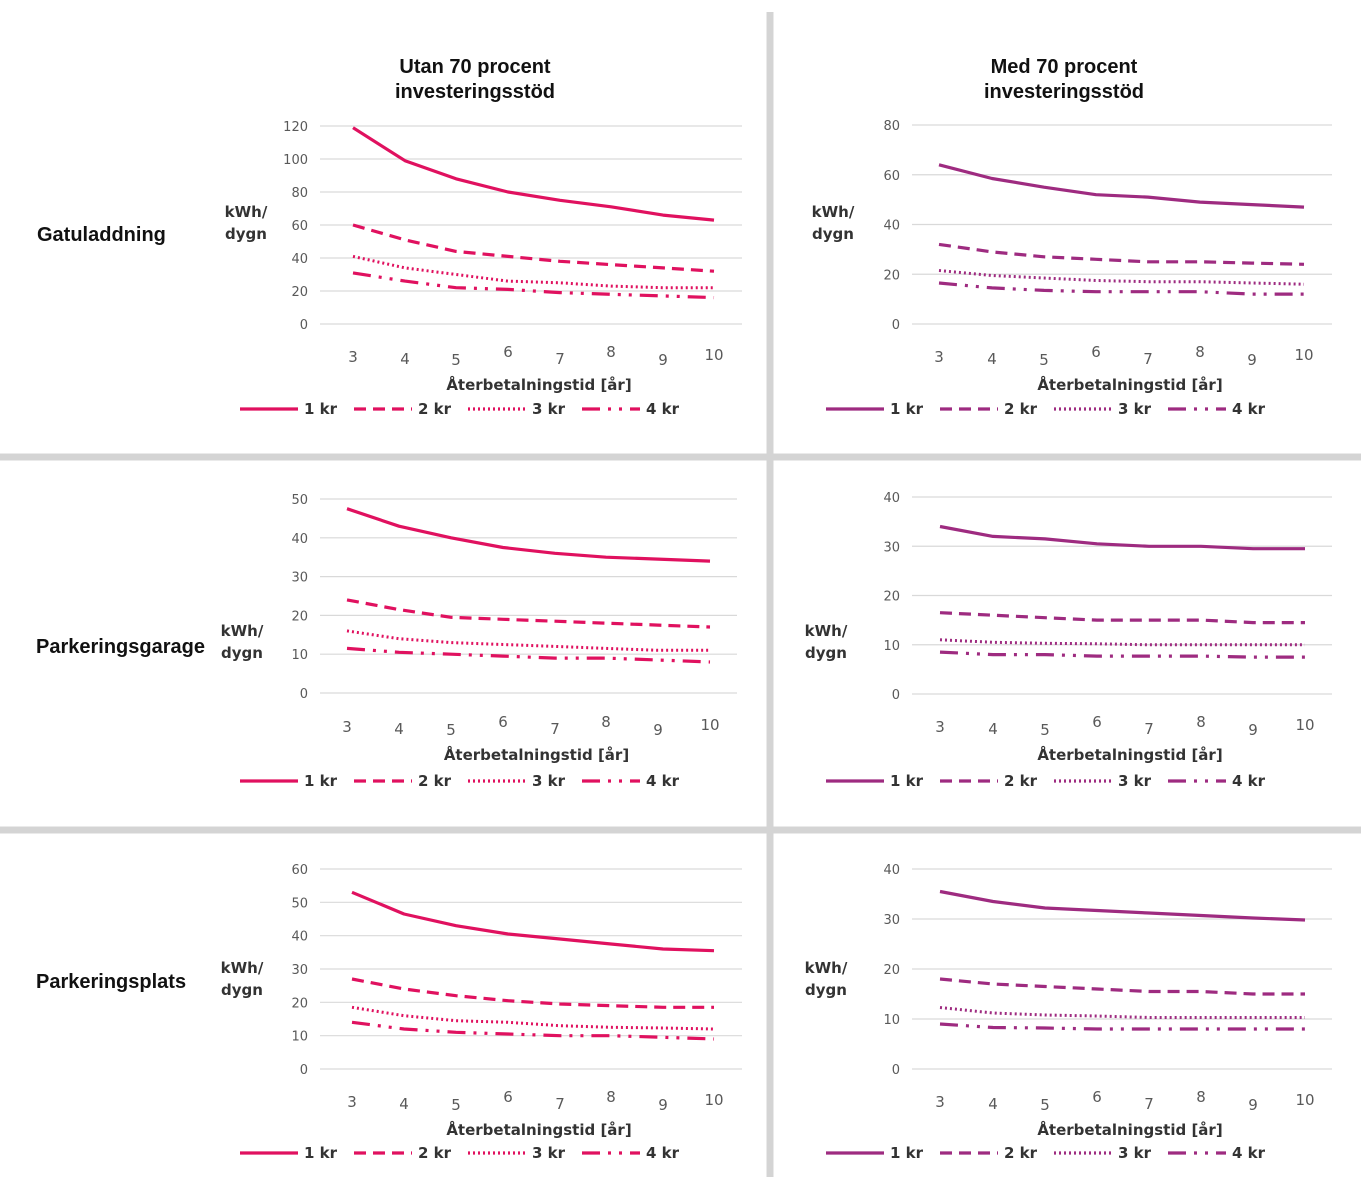  I want to click on y-tick-label: 50, so click(299, 903).